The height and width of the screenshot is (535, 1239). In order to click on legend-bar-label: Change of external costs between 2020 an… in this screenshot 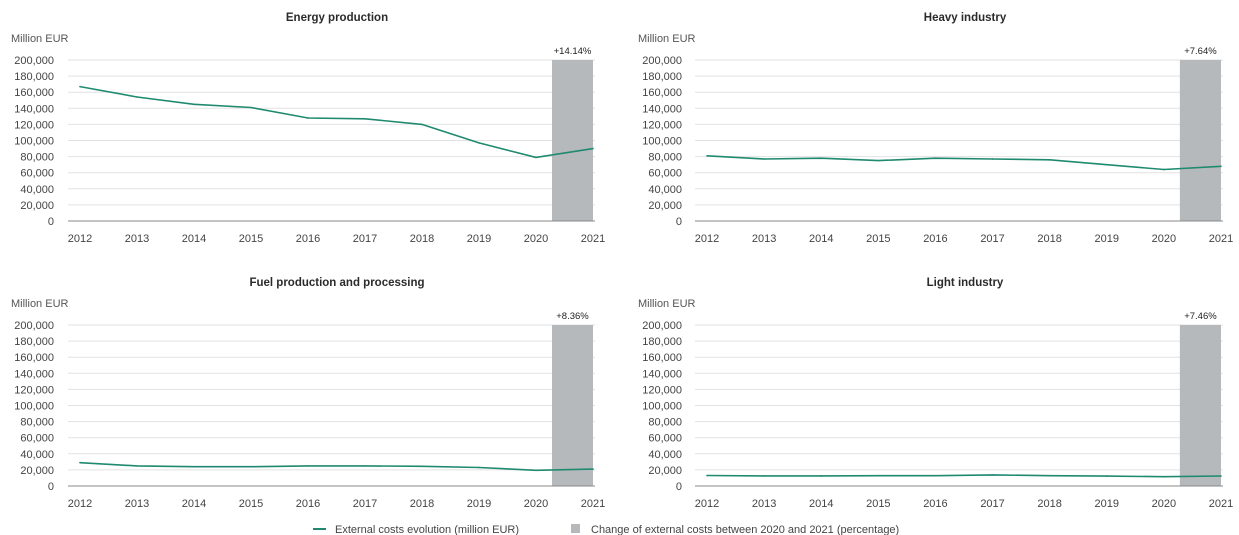, I will do `click(745, 529)`.